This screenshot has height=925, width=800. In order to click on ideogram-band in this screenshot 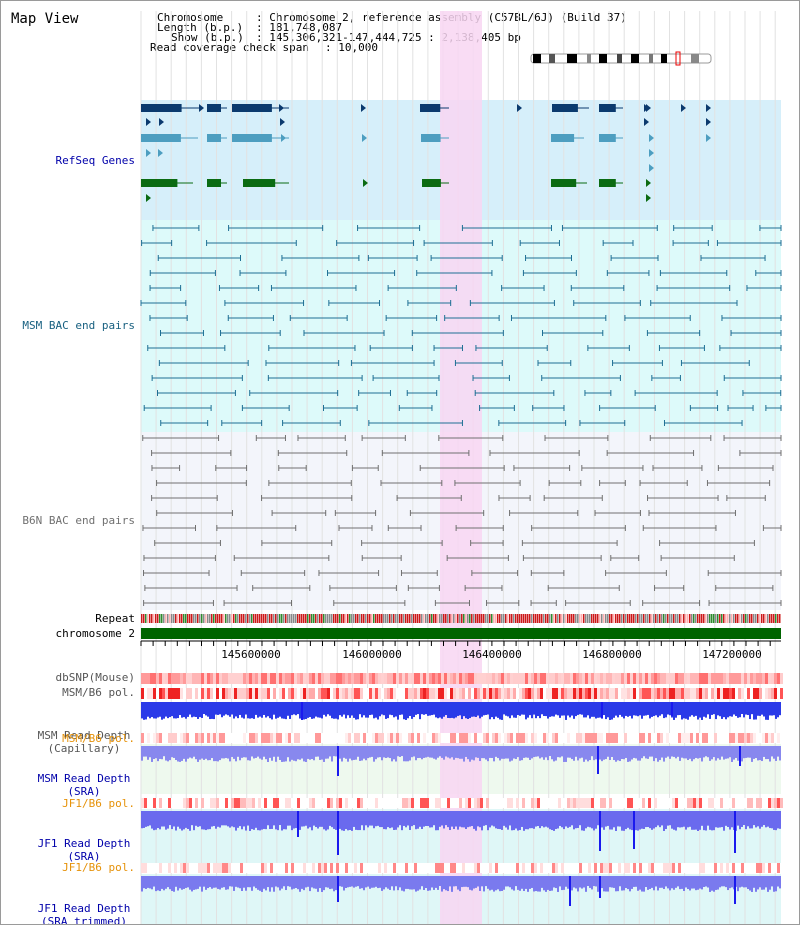, I will do `click(664, 58)`.